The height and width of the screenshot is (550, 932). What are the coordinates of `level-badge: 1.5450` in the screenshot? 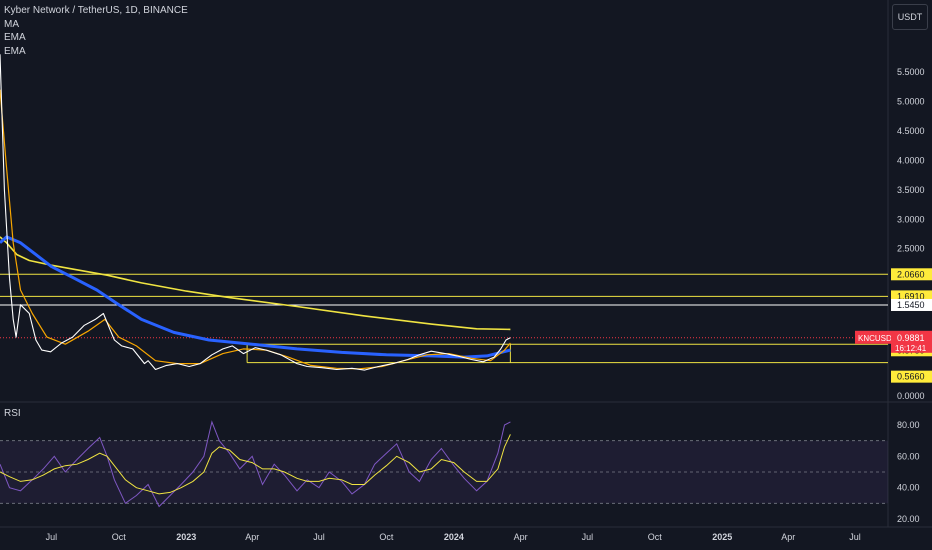 It's located at (911, 305).